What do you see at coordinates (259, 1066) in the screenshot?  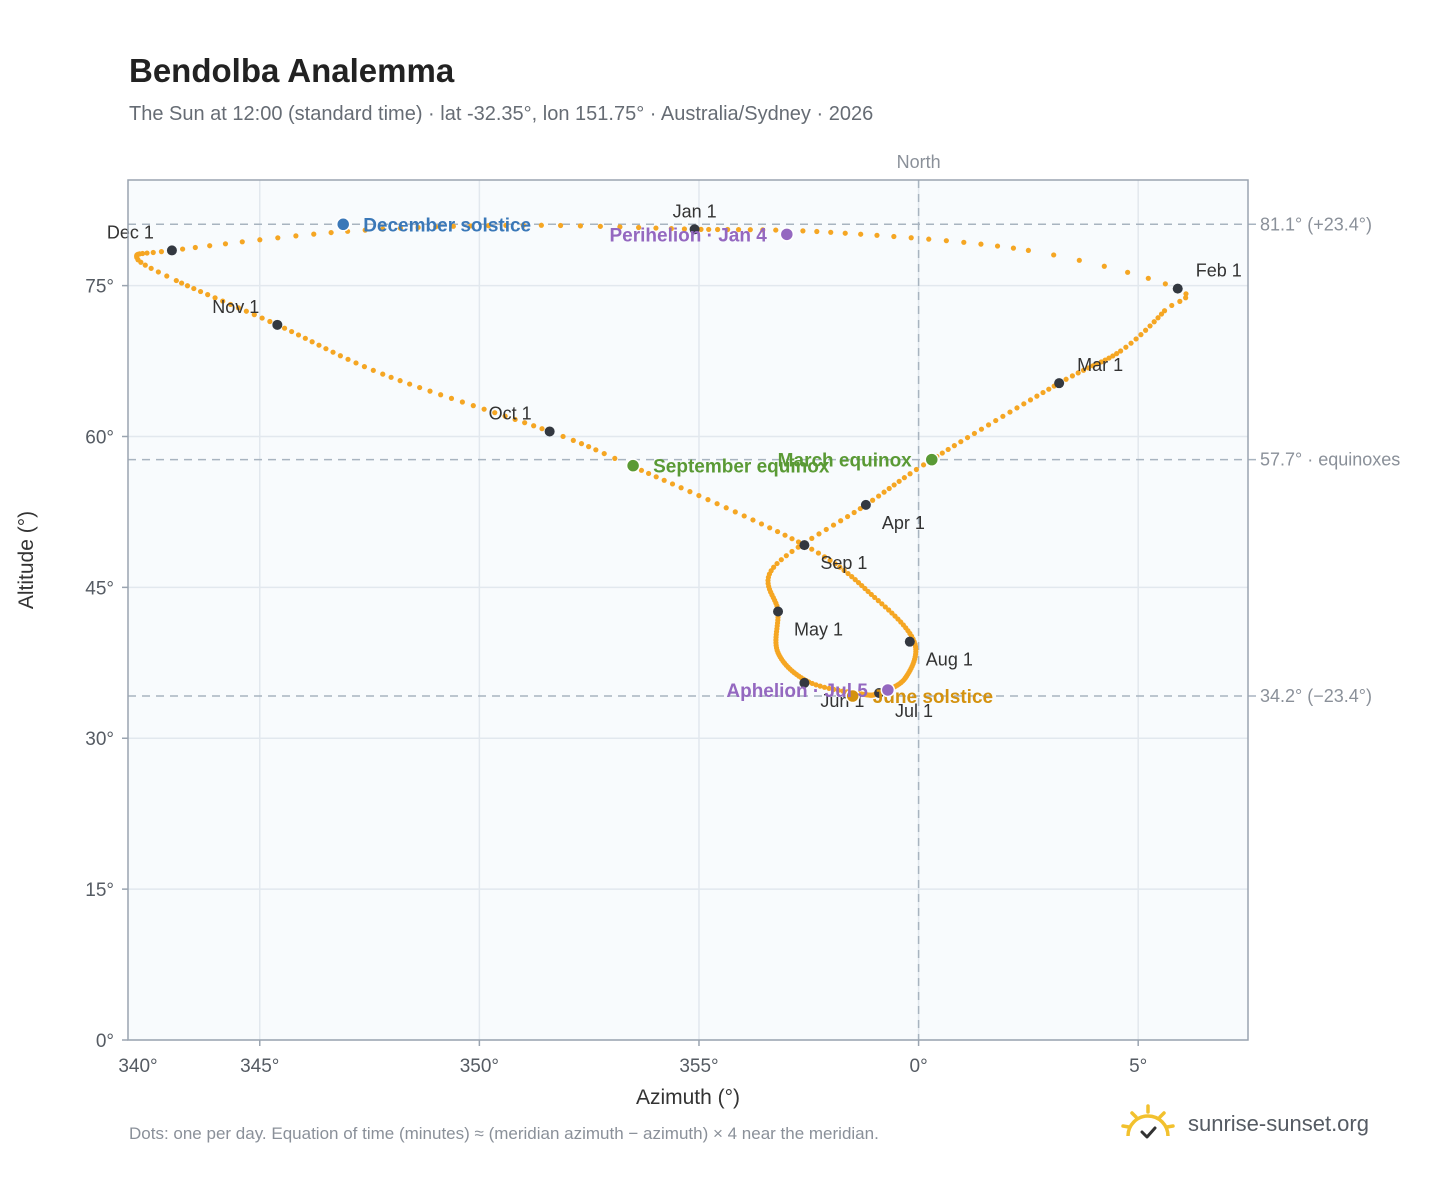 I see `x-tick-label: 345°` at bounding box center [259, 1066].